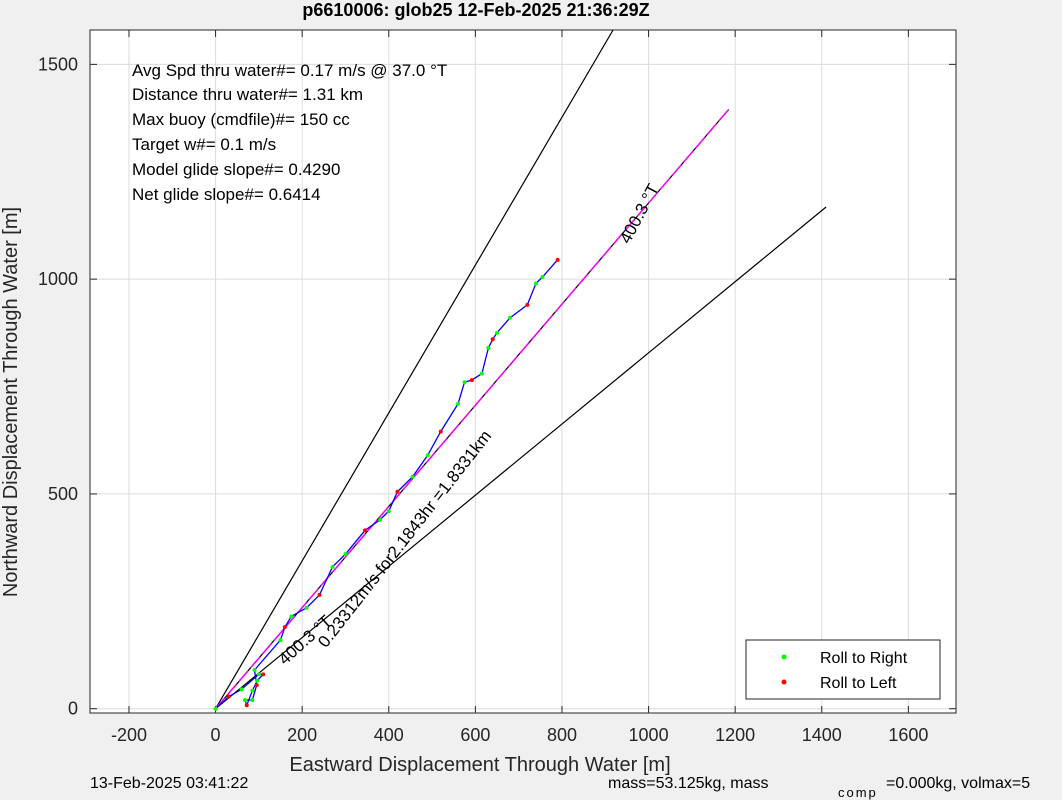 This screenshot has width=1062, height=800. Describe the element at coordinates (688, 783) in the screenshot. I see `footer-mass: mass=53.125kg, mass` at that location.